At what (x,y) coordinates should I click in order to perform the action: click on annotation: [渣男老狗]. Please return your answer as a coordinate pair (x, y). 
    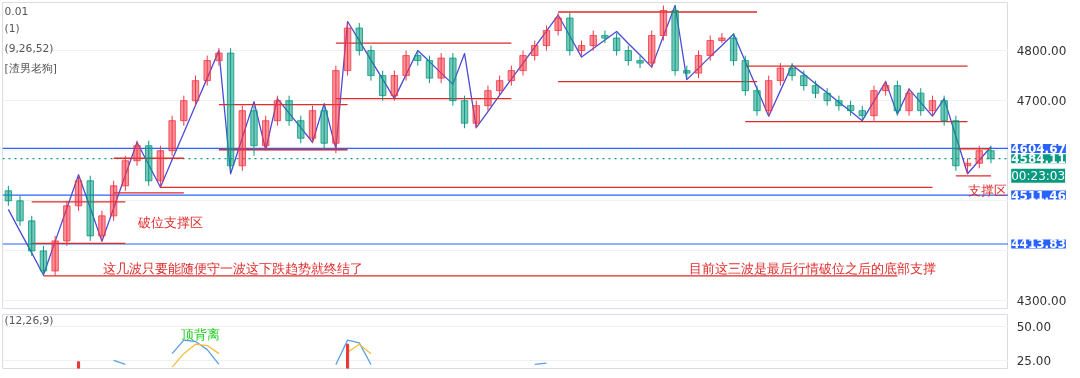
    Looking at the image, I should click on (30, 68).